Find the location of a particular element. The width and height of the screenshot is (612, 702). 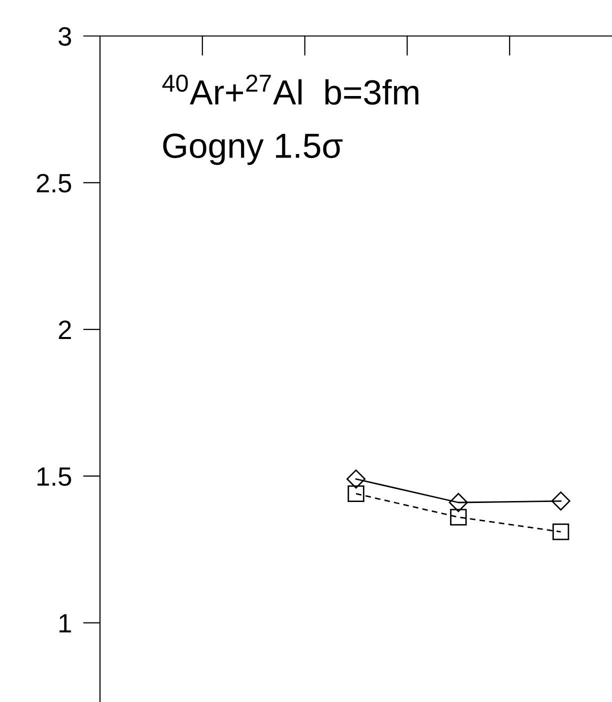

annotation: $^{40}$Ar+$^{27}$Al b=3fm is located at coordinates (290, 89).